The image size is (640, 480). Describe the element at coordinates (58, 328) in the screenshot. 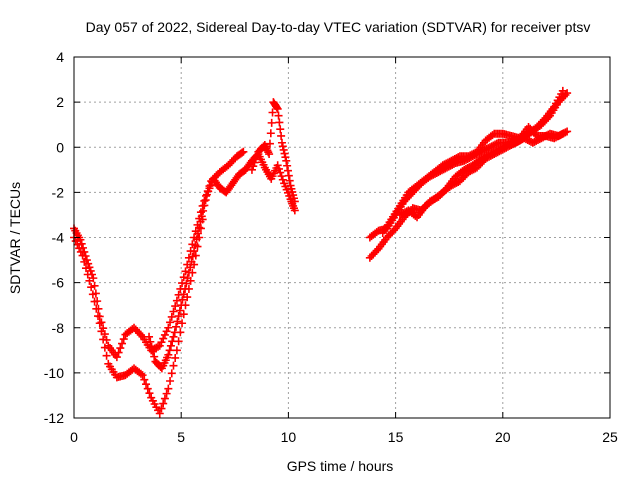

I see `y-tick-label: -8` at that location.